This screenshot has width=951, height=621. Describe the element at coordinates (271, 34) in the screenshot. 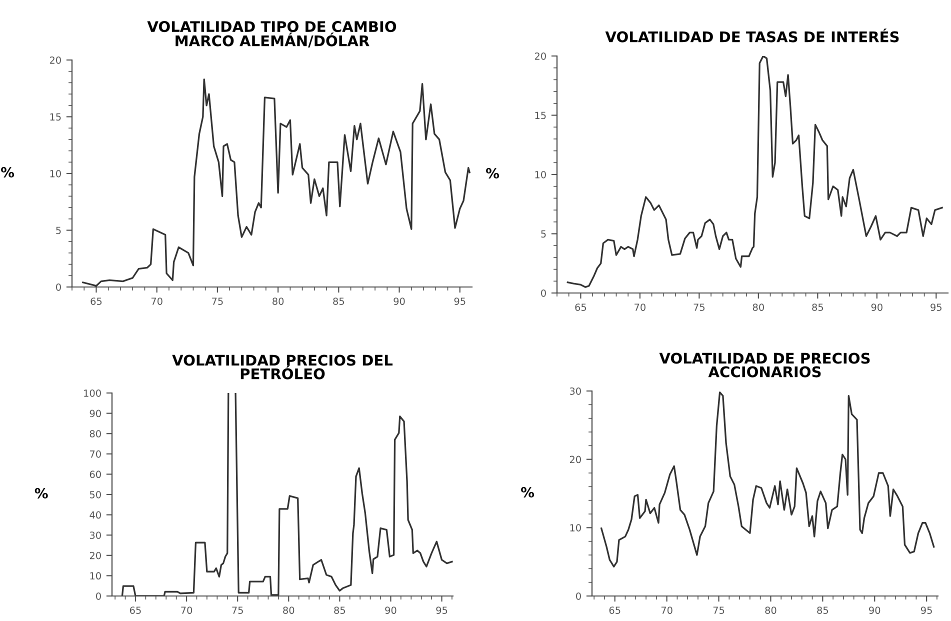

I see `chart-title: VOLATILIDAD TIPO DE CAMBIO MARCO ALEMÁN/DÓLAR` at that location.